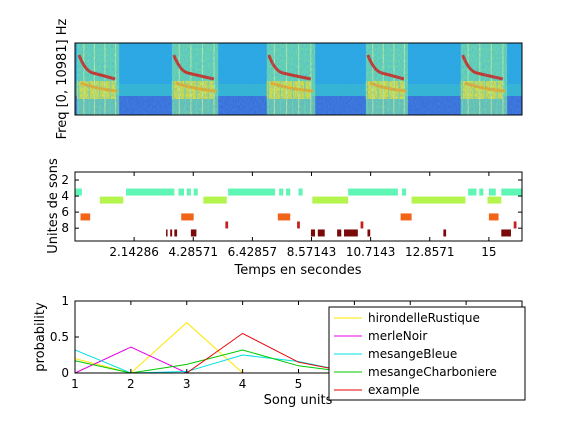 The image size is (576, 432). What do you see at coordinates (62, 78) in the screenshot?
I see `spectrogram-ylabel: Freq [0, 10981] Hz` at bounding box center [62, 78].